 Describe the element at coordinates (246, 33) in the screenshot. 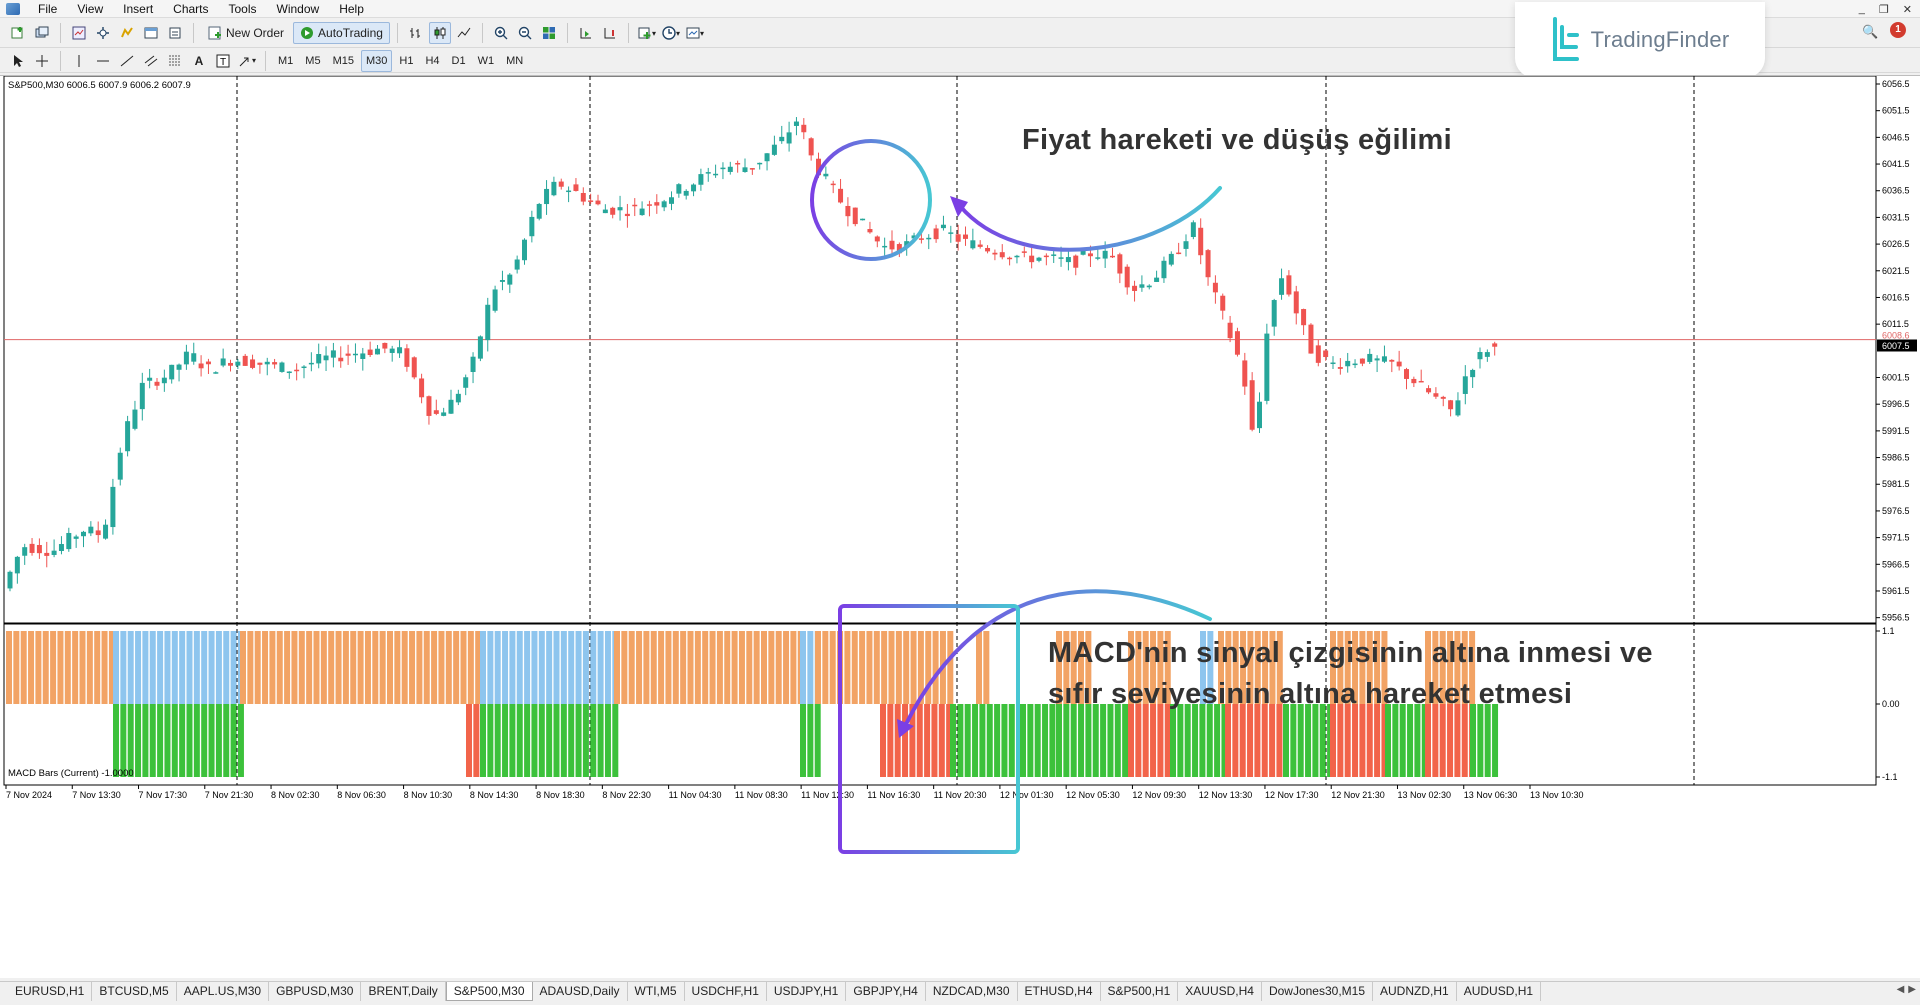

I see `new-order-button: New Order` at that location.